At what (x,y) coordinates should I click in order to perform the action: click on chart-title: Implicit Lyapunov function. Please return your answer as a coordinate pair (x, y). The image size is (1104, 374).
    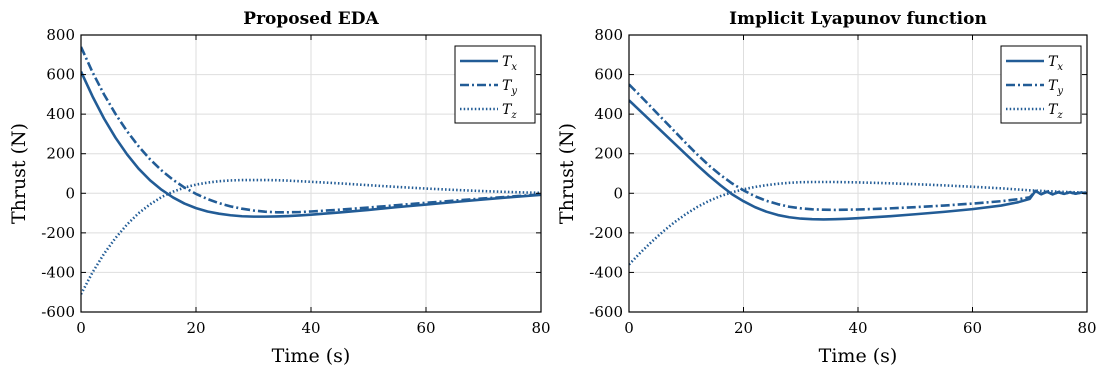
    Looking at the image, I should click on (858, 19).